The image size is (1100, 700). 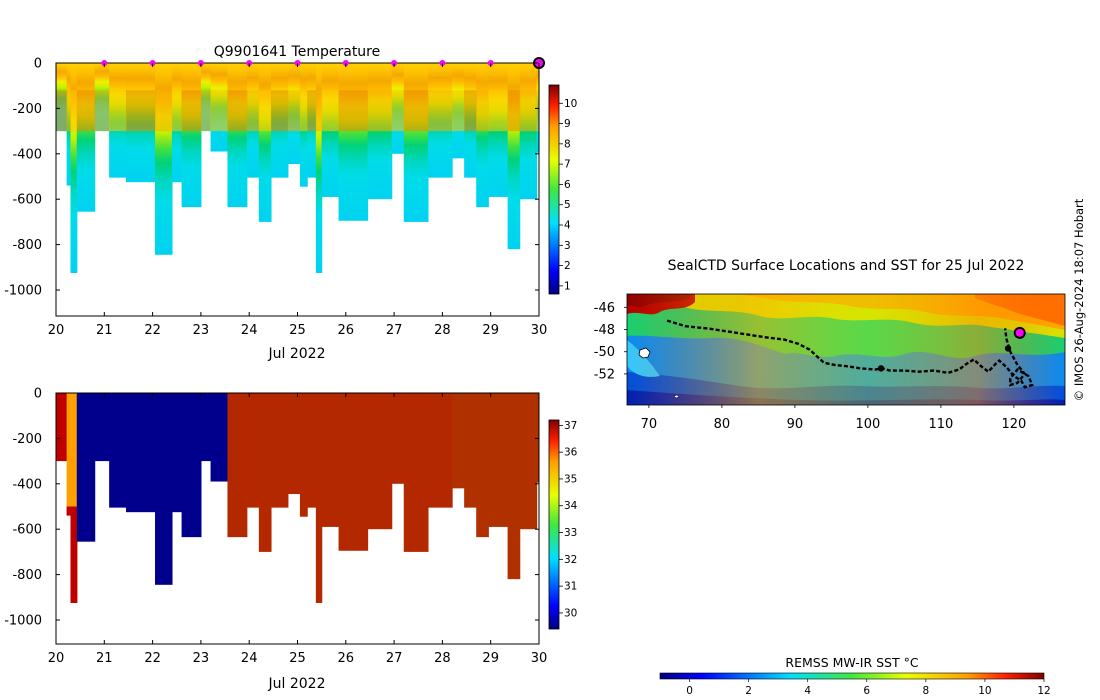 I want to click on y-tick-label: -1000, so click(x=23, y=621).